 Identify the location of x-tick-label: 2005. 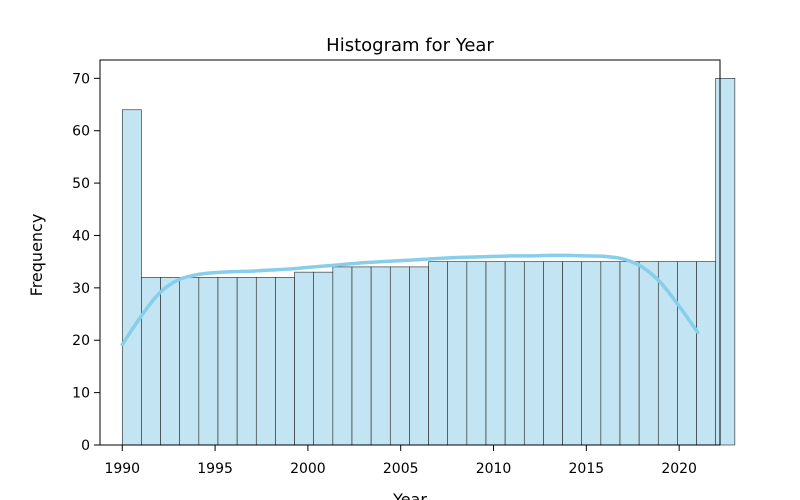
(401, 469).